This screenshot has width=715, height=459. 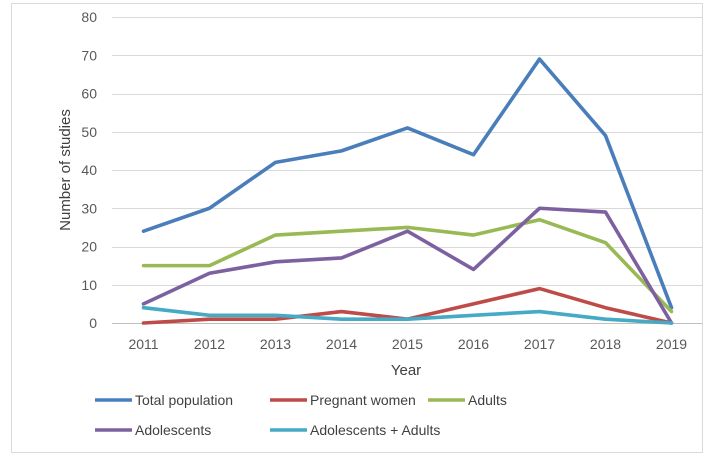 What do you see at coordinates (341, 344) in the screenshot?
I see `x-tick-label: 2014` at bounding box center [341, 344].